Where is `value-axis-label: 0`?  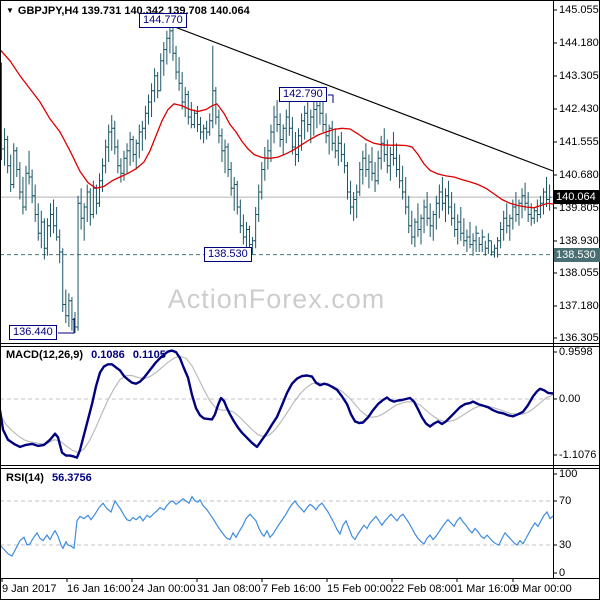
value-axis-label: 0 is located at coordinates (562, 573).